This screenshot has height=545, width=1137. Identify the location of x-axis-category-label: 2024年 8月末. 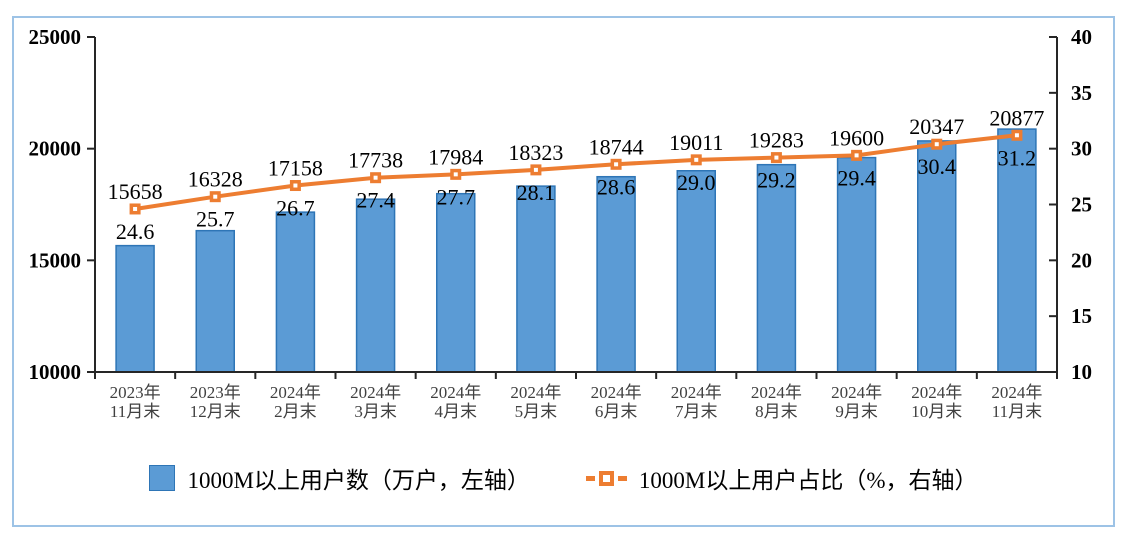
(776, 402).